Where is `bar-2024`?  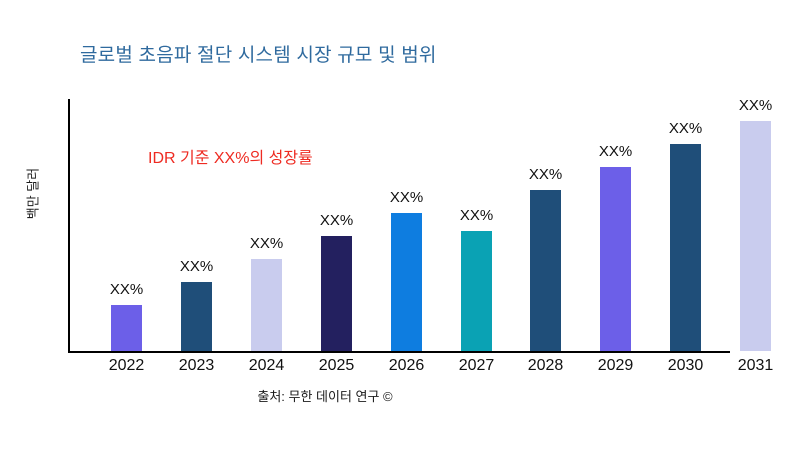
bar-2024 is located at coordinates (266, 305).